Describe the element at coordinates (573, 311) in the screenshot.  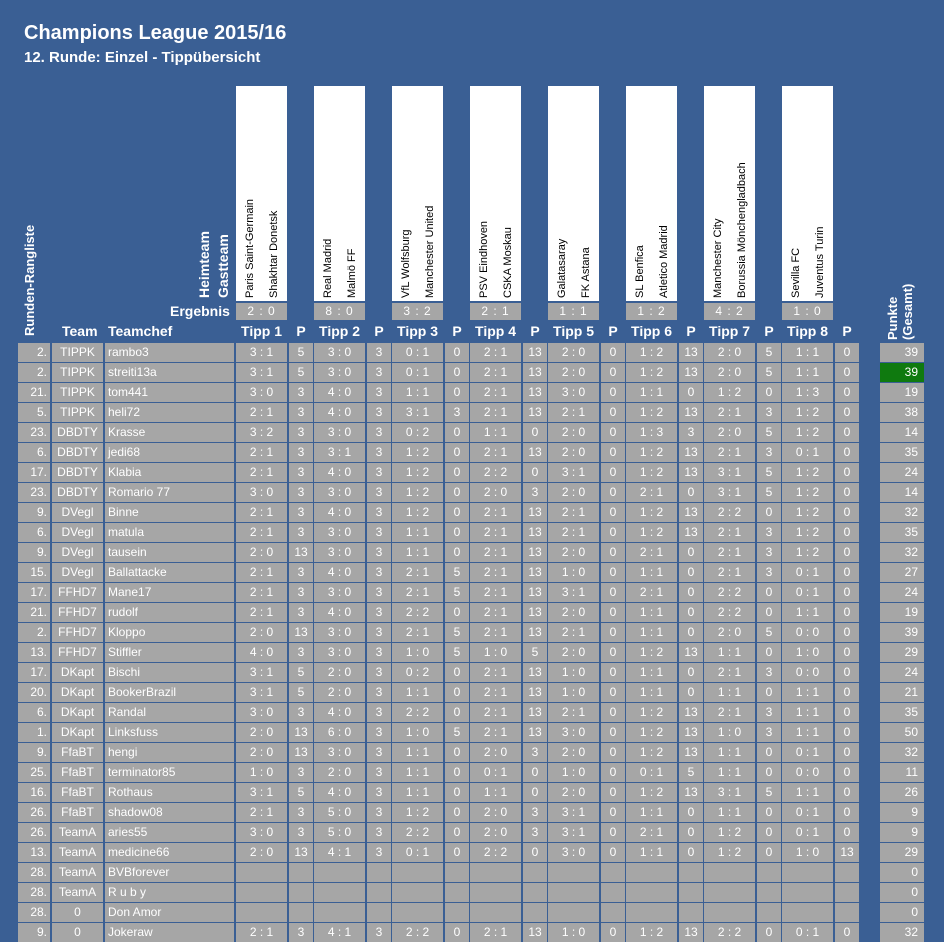
I see `match-result: 1` at that location.